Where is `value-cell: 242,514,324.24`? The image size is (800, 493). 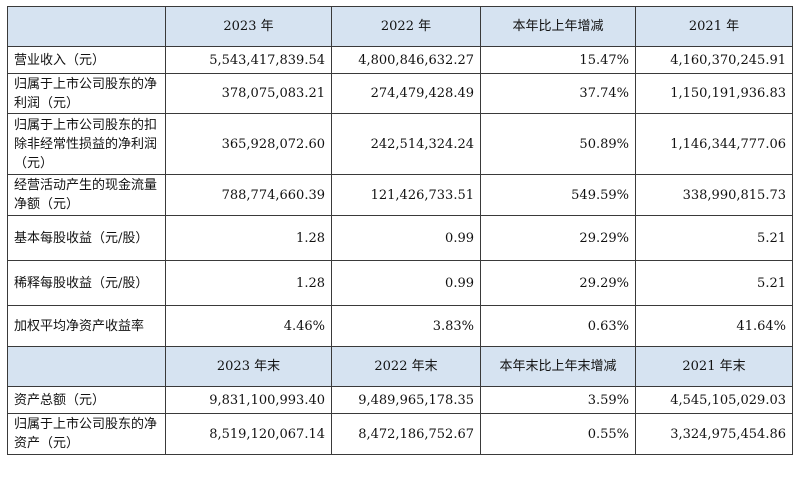 value-cell: 242,514,324.24 is located at coordinates (406, 144).